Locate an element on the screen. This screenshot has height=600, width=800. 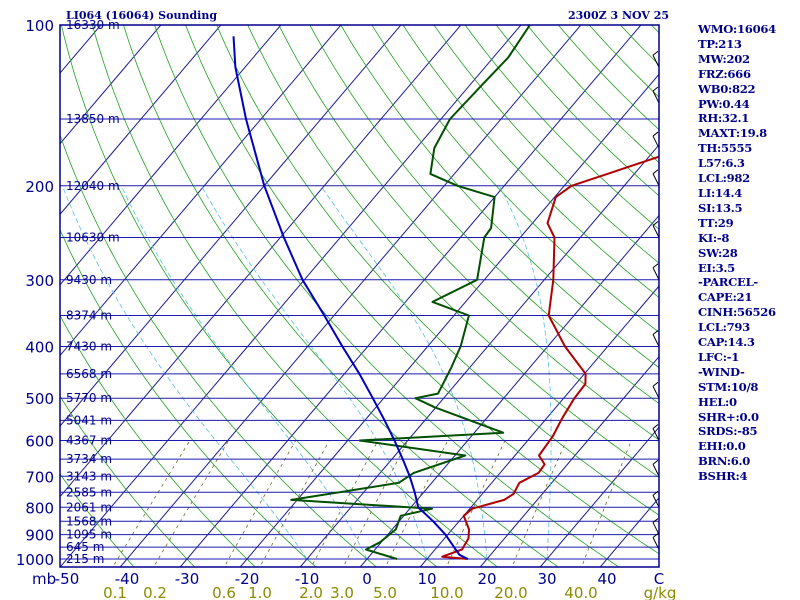
index-line: BSHR:4 is located at coordinates (723, 476).